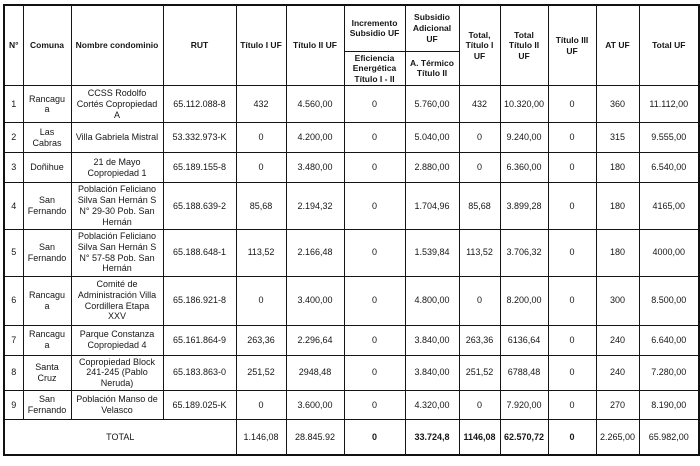 The height and width of the screenshot is (466, 700). I want to click on titulo-ii-cell: 2.194,32, so click(315, 206).